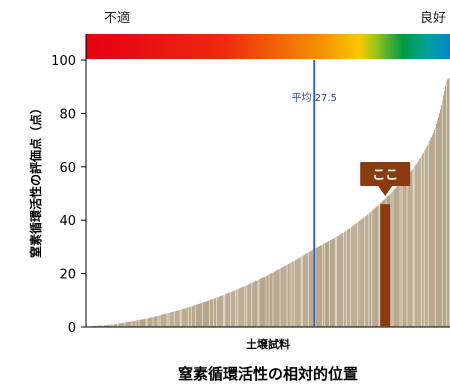  I want to click on average-label: 平均 27.5, so click(314, 98).